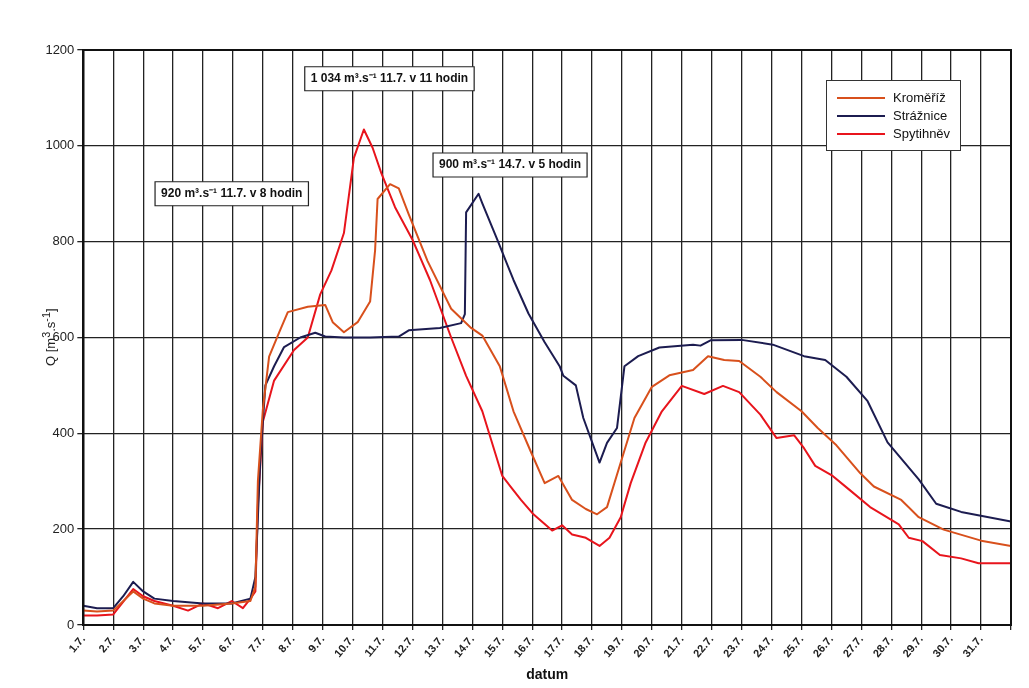 Image resolution: width=1029 pixels, height=688 pixels. I want to click on y-tick-label: 200, so click(63, 528).